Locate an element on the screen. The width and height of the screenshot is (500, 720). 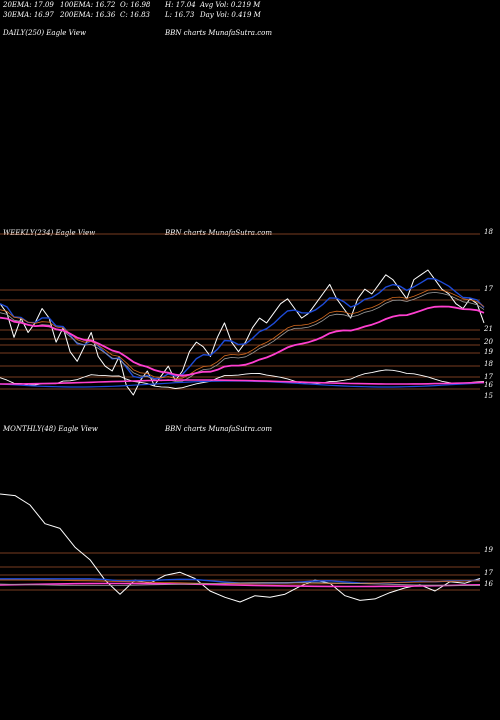
weekly-ema-orange is located at coordinates (242, 333).